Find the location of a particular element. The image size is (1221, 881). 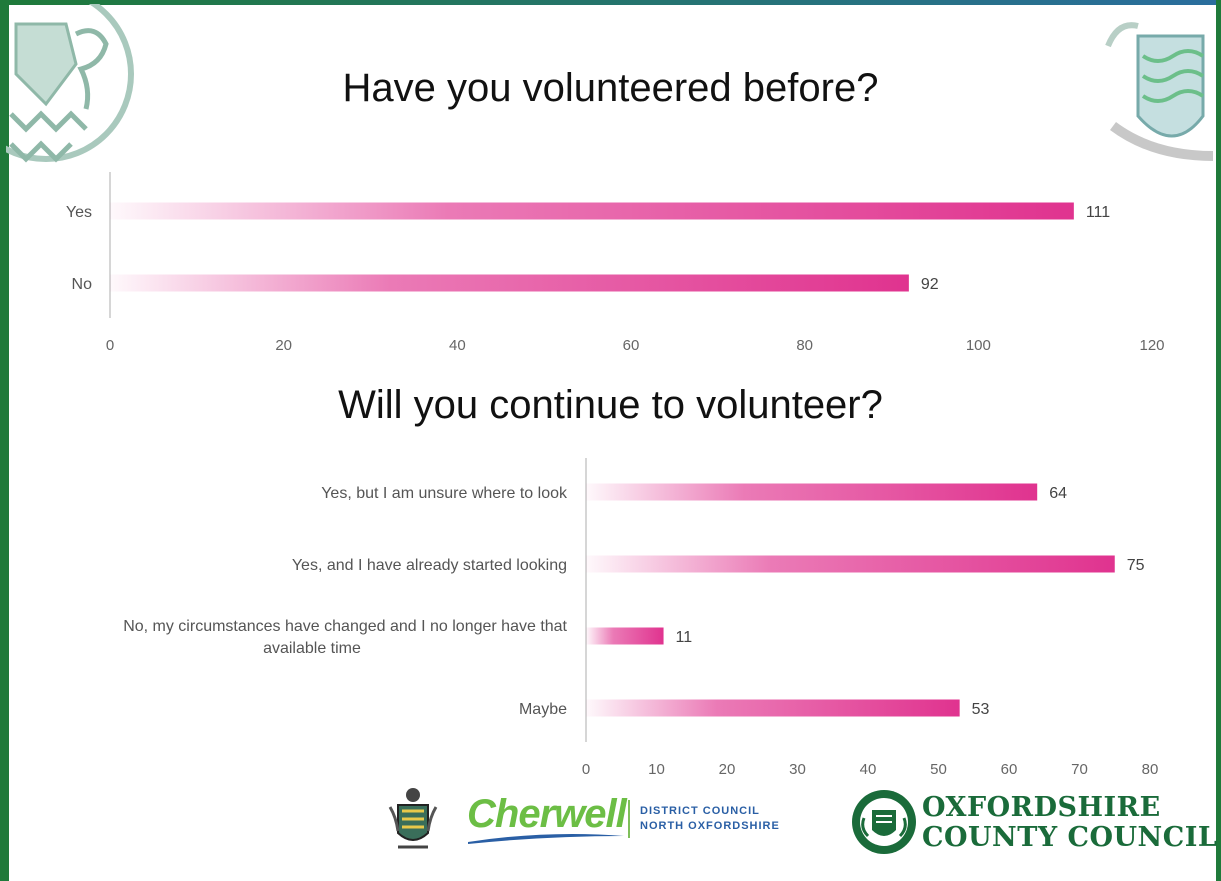

data-label: 75 is located at coordinates (1136, 565).